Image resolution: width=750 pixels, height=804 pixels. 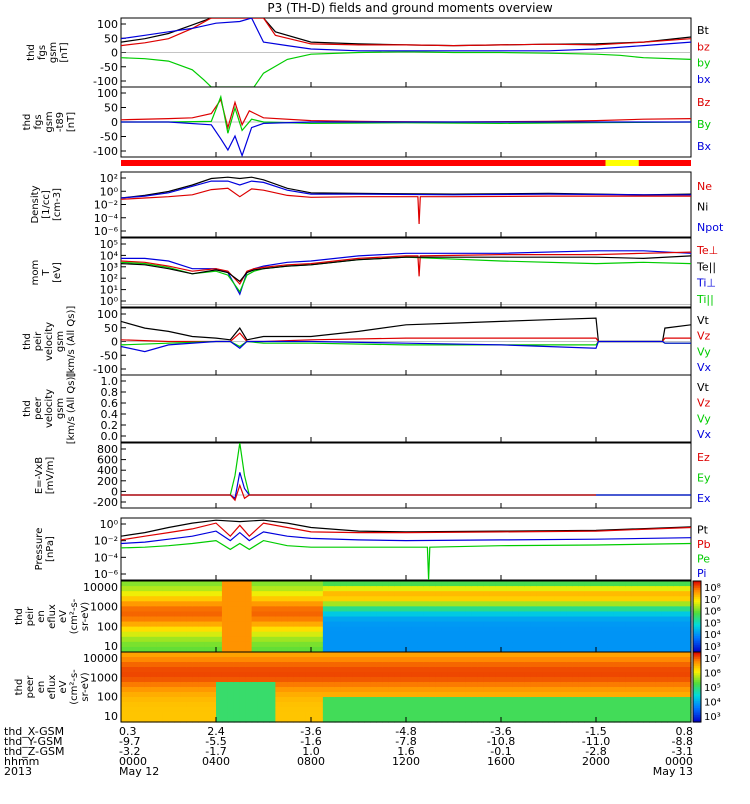 What do you see at coordinates (703, 558) in the screenshot?
I see `pressure-legend-entry: Pe` at bounding box center [703, 558].